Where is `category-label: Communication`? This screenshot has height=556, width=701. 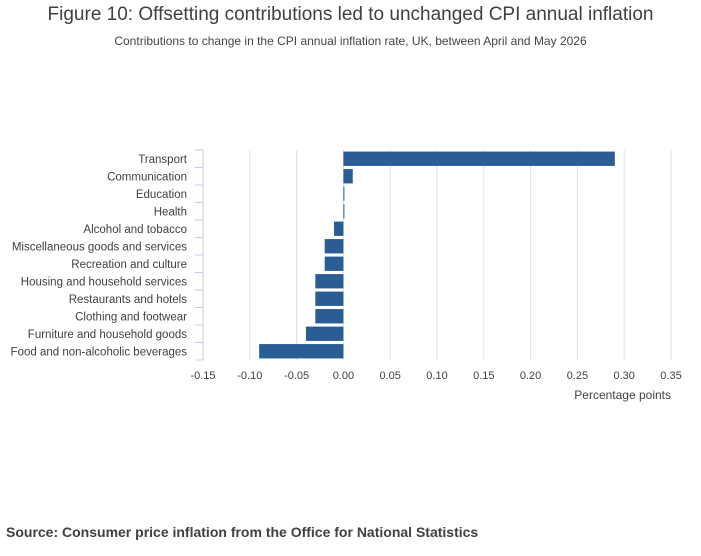 category-label: Communication is located at coordinates (147, 177).